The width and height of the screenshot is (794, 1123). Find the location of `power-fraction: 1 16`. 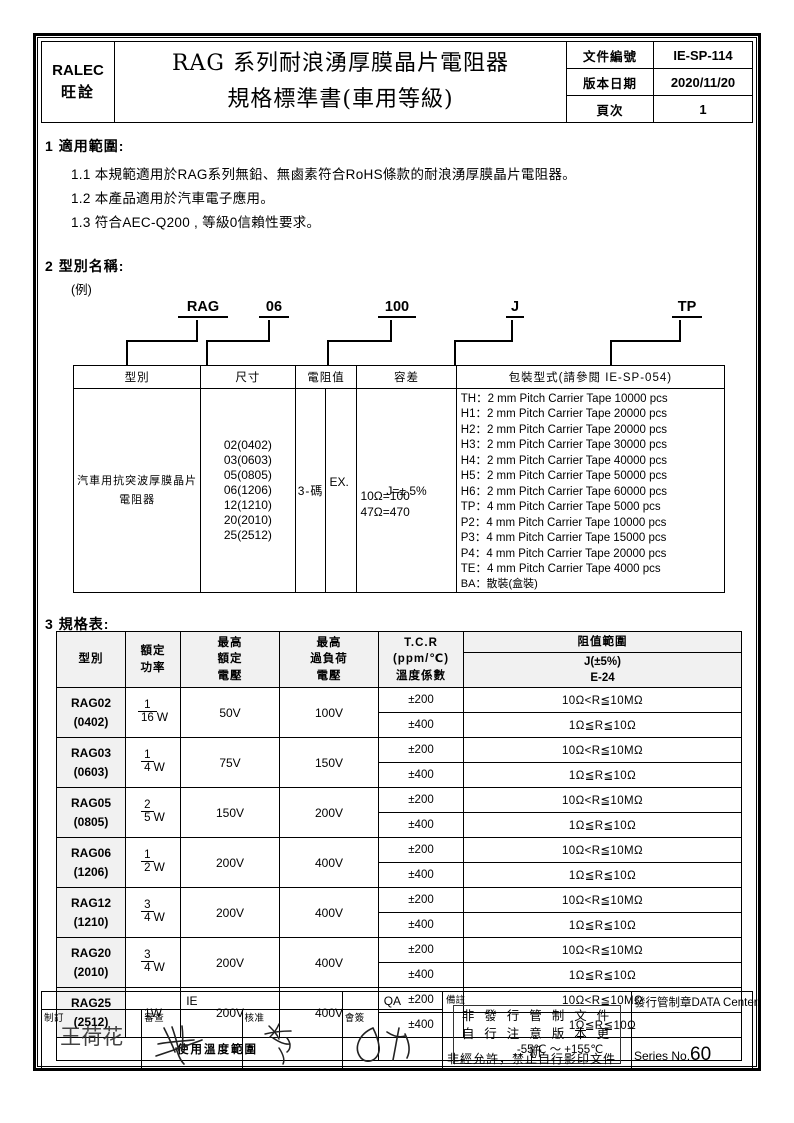

power-fraction: 1 16 is located at coordinates (147, 711).